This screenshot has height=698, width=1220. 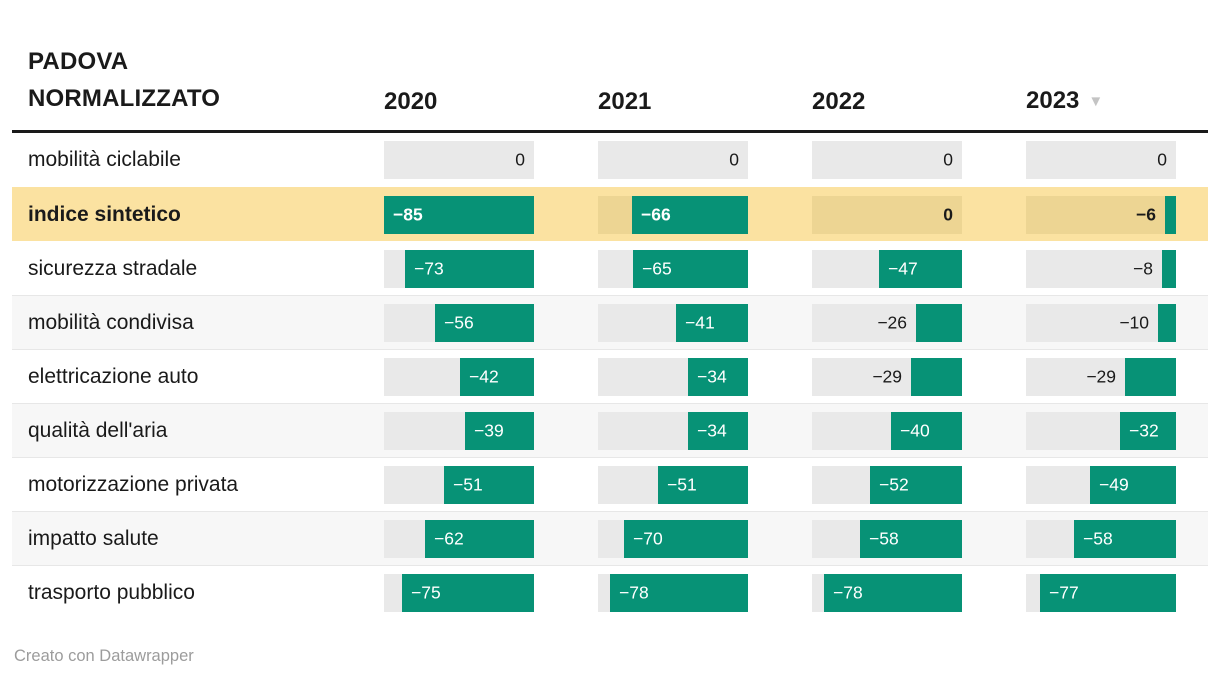 I want to click on table-row: indice sintetico −85 −66 0 −6, so click(x=610, y=214).